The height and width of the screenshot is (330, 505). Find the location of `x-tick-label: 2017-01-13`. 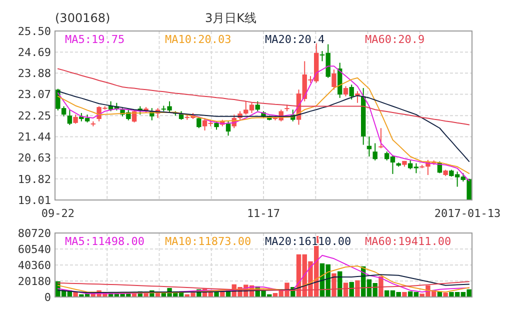

x-tick-label: 2017-01-13 is located at coordinates (467, 213).